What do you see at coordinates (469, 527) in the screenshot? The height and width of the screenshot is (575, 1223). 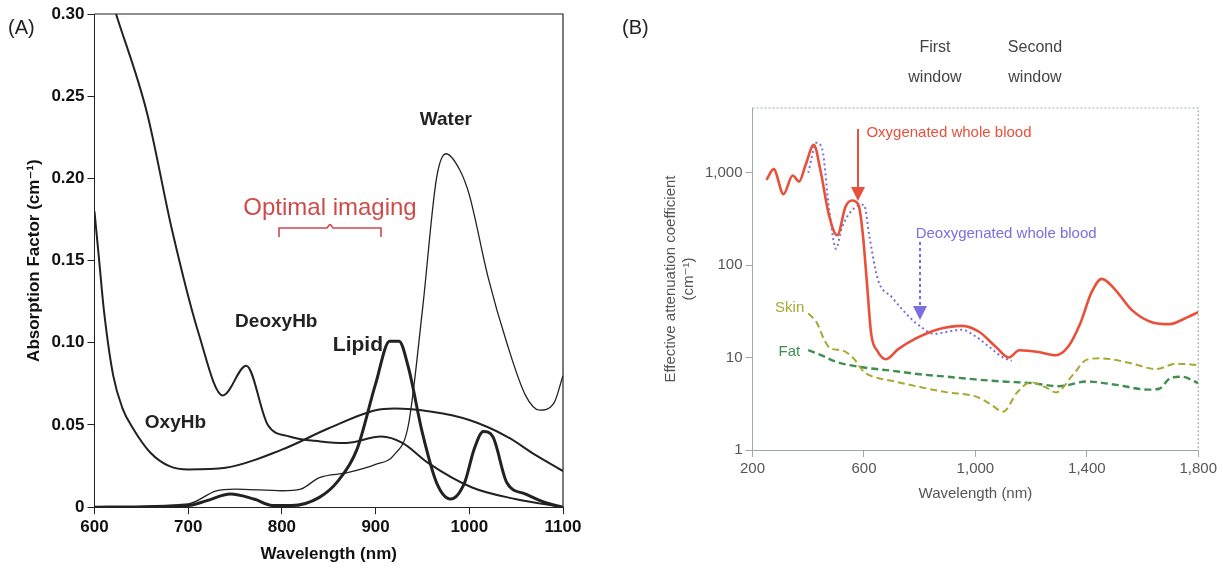 I see `x-tick-label: 1000` at bounding box center [469, 527].